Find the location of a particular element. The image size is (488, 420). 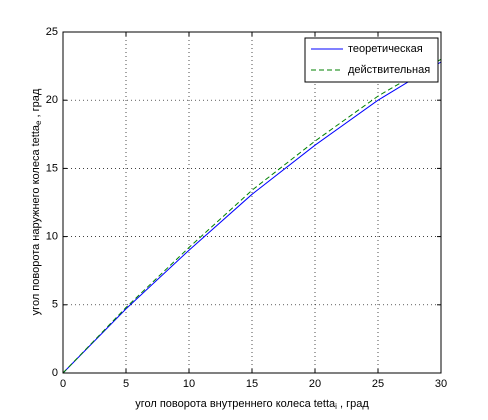

y-tick-label: 25 is located at coordinates (52, 32).